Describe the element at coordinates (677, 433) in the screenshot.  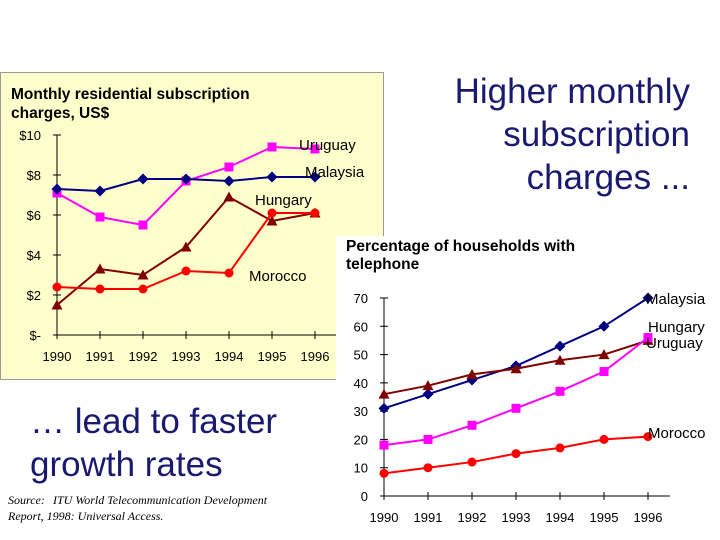
I see `series-label-morocco: Morocco` at that location.